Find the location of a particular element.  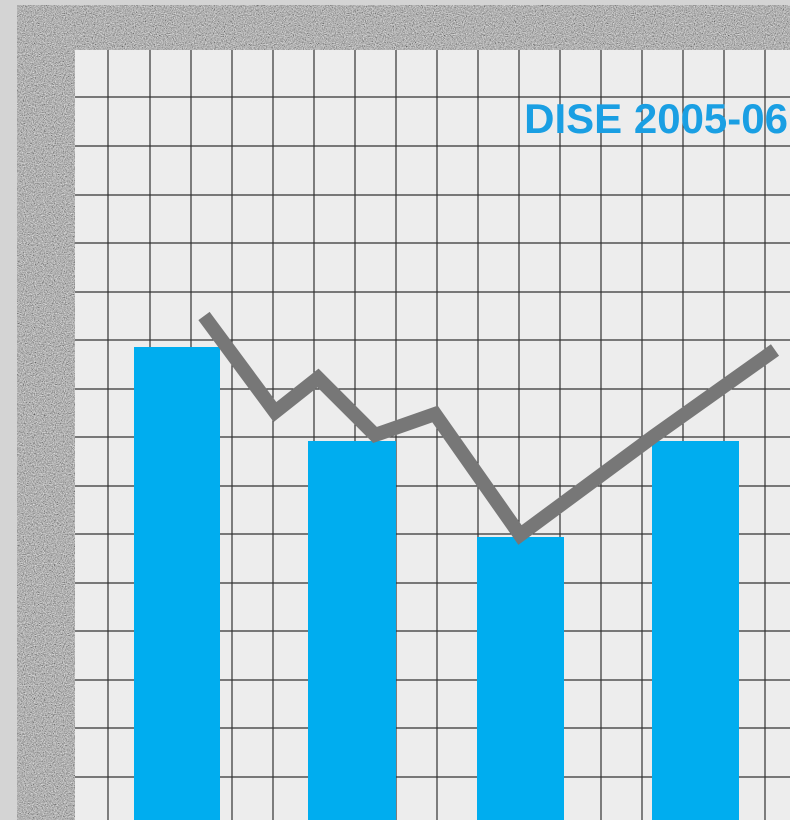

title: DISE 2005-06 is located at coordinates (656, 118).